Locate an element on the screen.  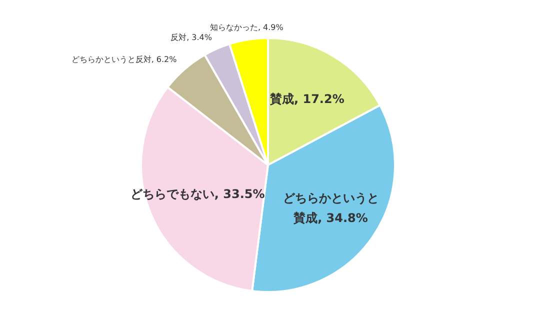
slice-label: 知らなかった, 4.9% is located at coordinates (247, 28).